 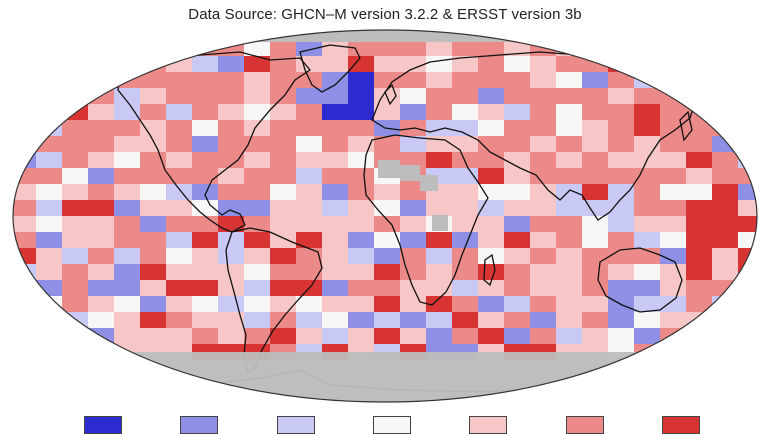 What do you see at coordinates (389, 169) in the screenshot?
I see `no-data-cell` at bounding box center [389, 169].